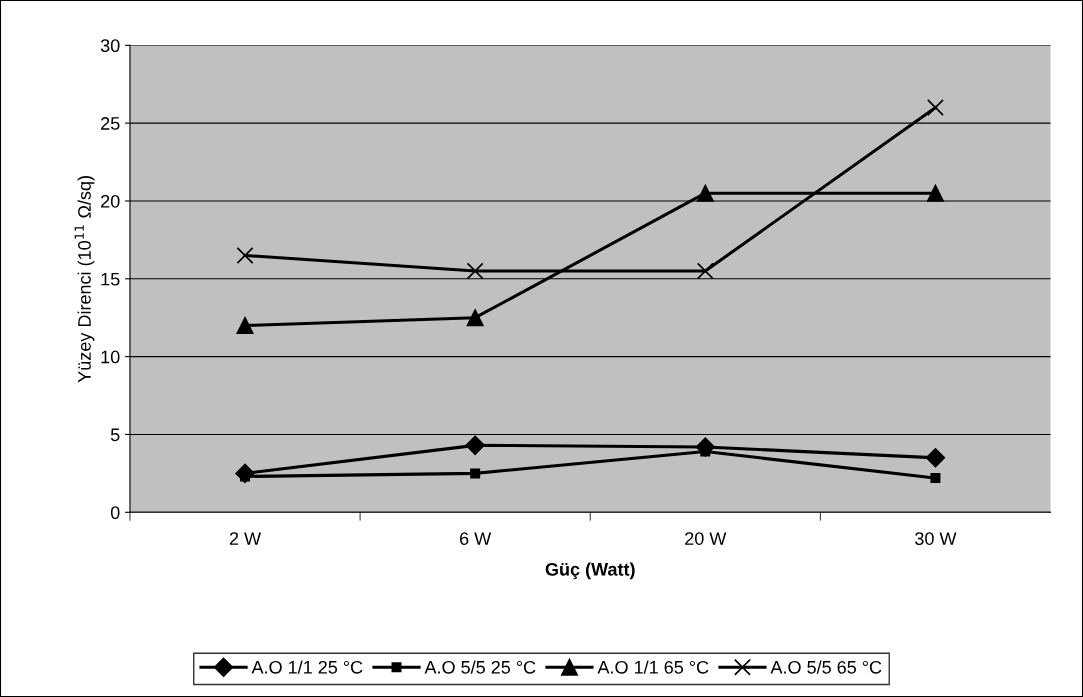  I want to click on x-tick-label: 30 W, so click(936, 538).